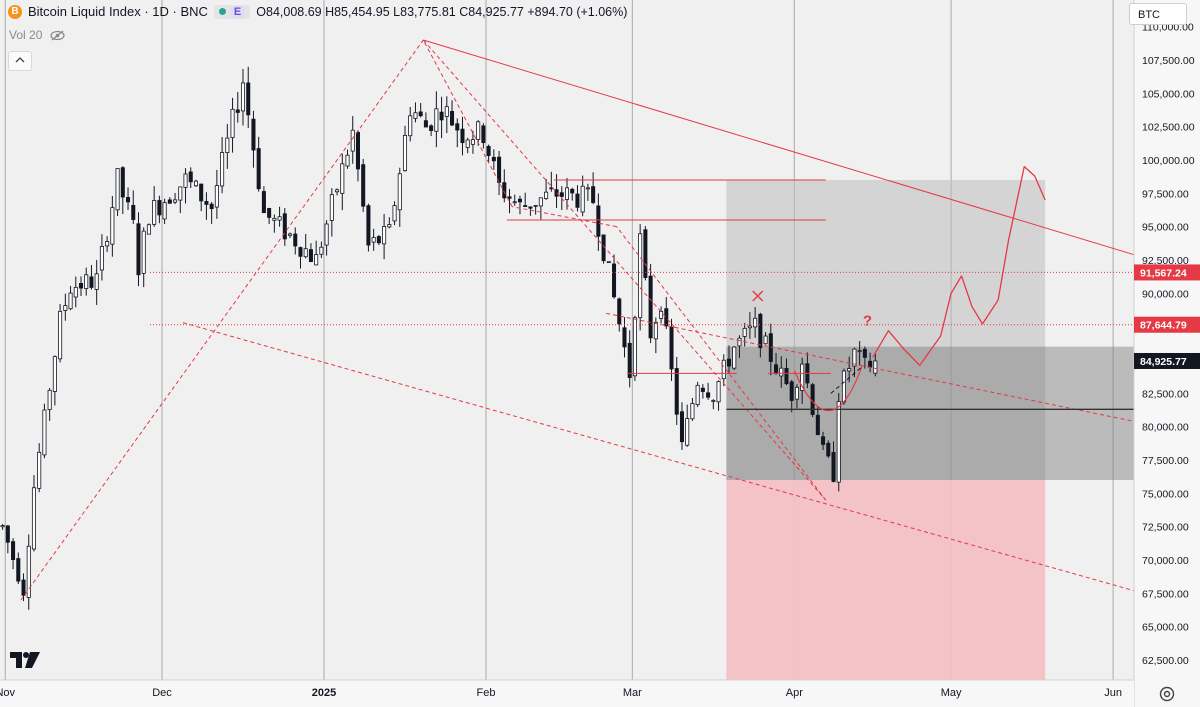  Describe the element at coordinates (758, 296) in the screenshot. I see `cross-mark-icon` at that location.